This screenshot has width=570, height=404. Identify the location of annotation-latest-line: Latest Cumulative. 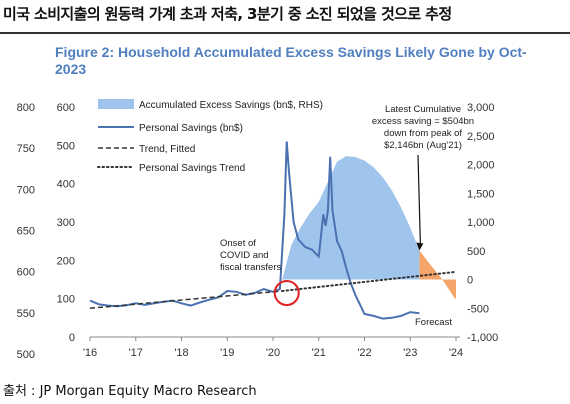
(423, 109).